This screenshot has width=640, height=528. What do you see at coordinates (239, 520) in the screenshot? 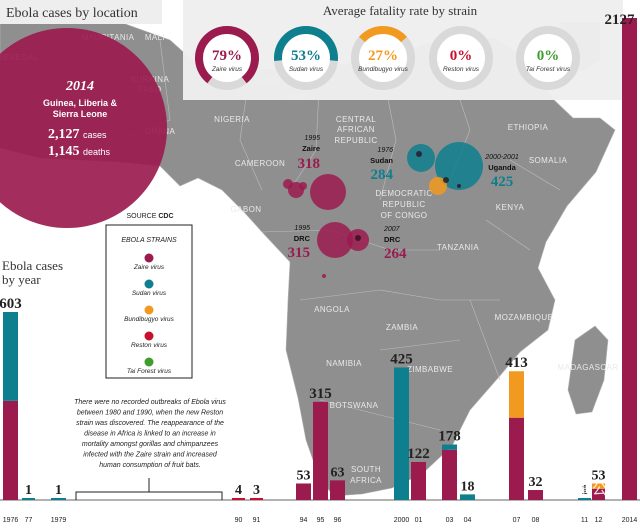
I see `year-tick-label: 90` at bounding box center [239, 520].